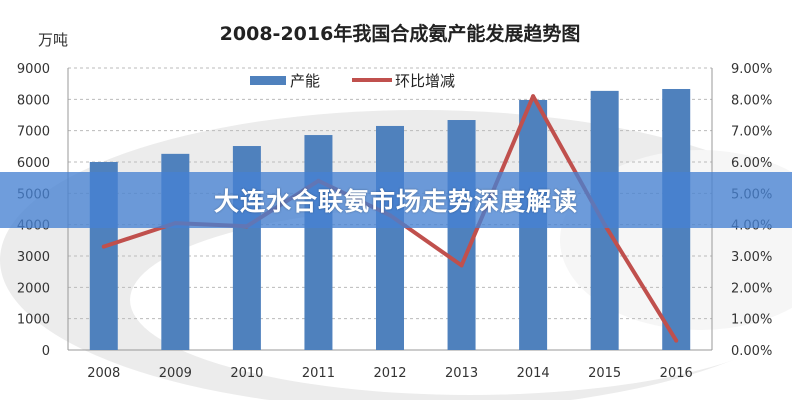  Describe the element at coordinates (751, 163) in the screenshot. I see `y2-tick-label: 6.00%` at that location.